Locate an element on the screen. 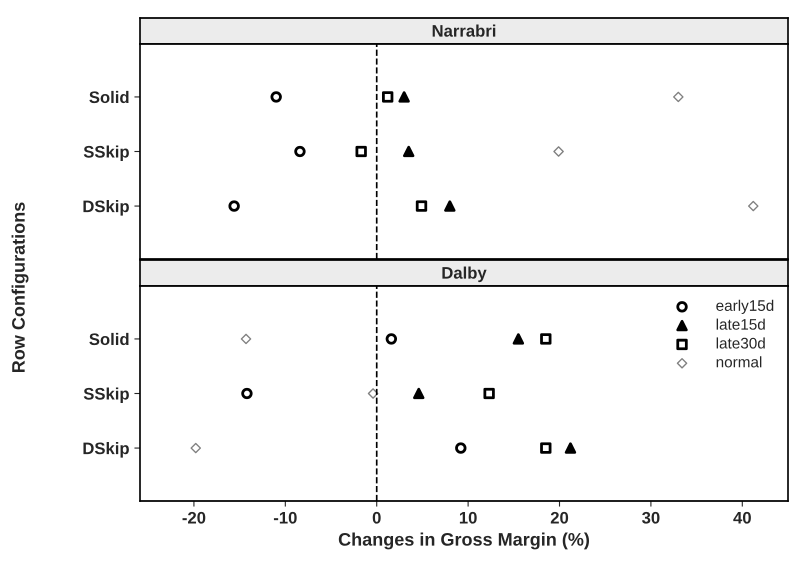  x-tick-label: 20 is located at coordinates (559, 518).